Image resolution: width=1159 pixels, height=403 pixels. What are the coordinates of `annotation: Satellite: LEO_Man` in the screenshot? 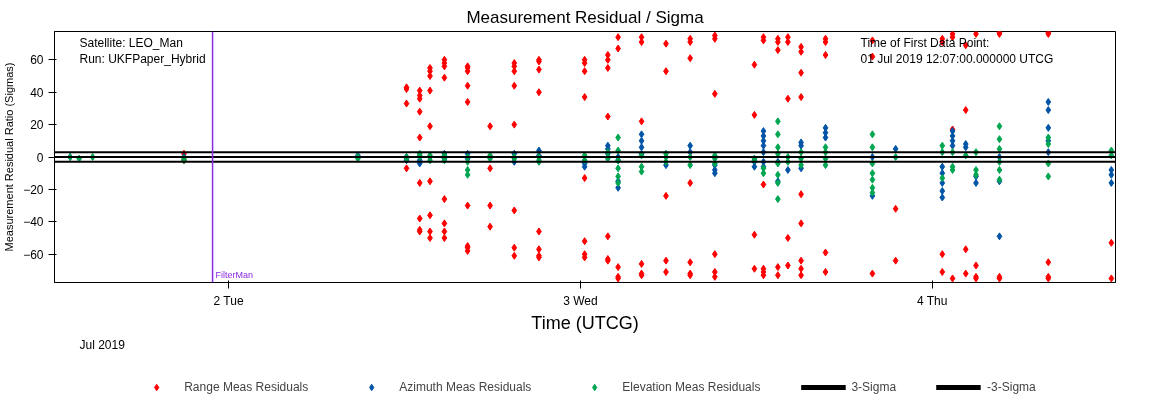 It's located at (131, 42).